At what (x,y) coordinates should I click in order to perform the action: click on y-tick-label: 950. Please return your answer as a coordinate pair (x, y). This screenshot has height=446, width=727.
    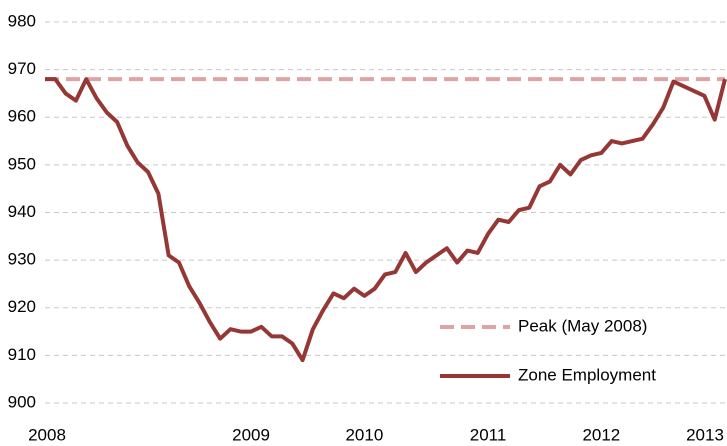
    Looking at the image, I should click on (22, 163).